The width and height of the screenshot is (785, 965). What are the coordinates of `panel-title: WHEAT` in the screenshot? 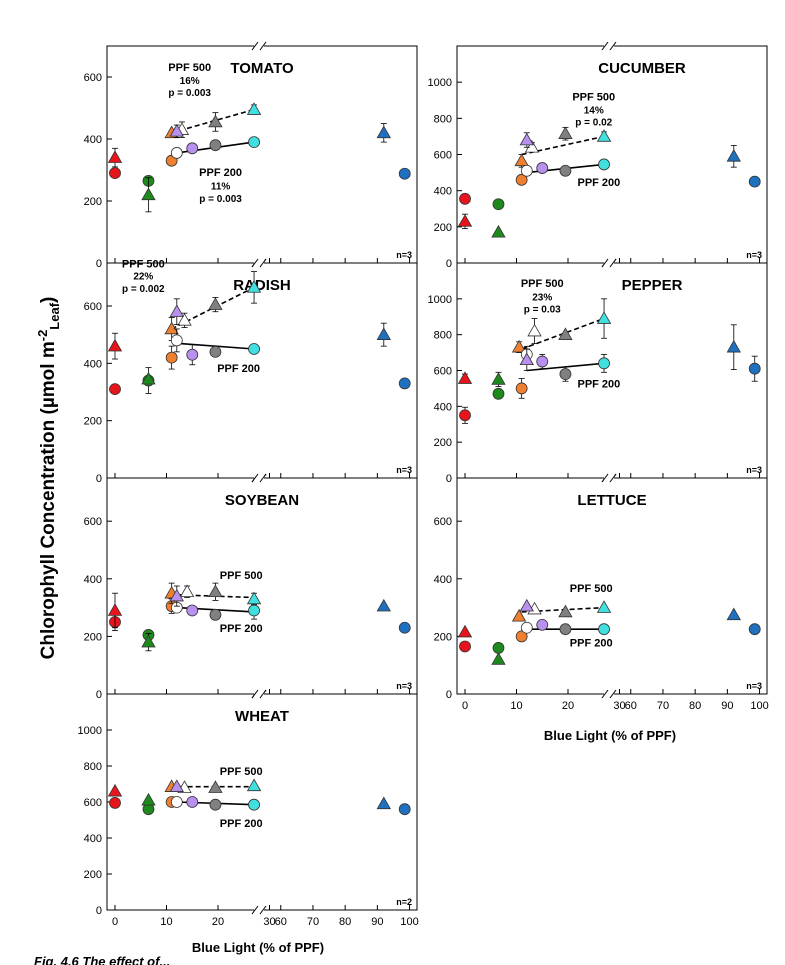 It's located at (262, 716).